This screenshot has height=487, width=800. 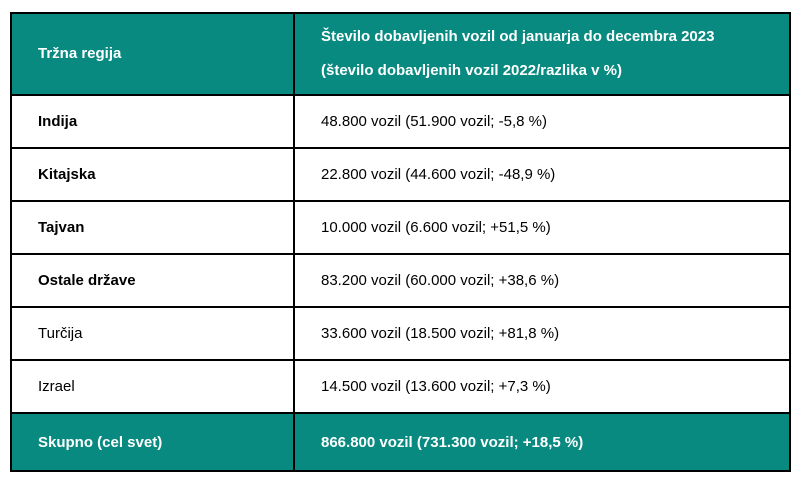 What do you see at coordinates (152, 333) in the screenshot?
I see `region-cell: Turčija` at bounding box center [152, 333].